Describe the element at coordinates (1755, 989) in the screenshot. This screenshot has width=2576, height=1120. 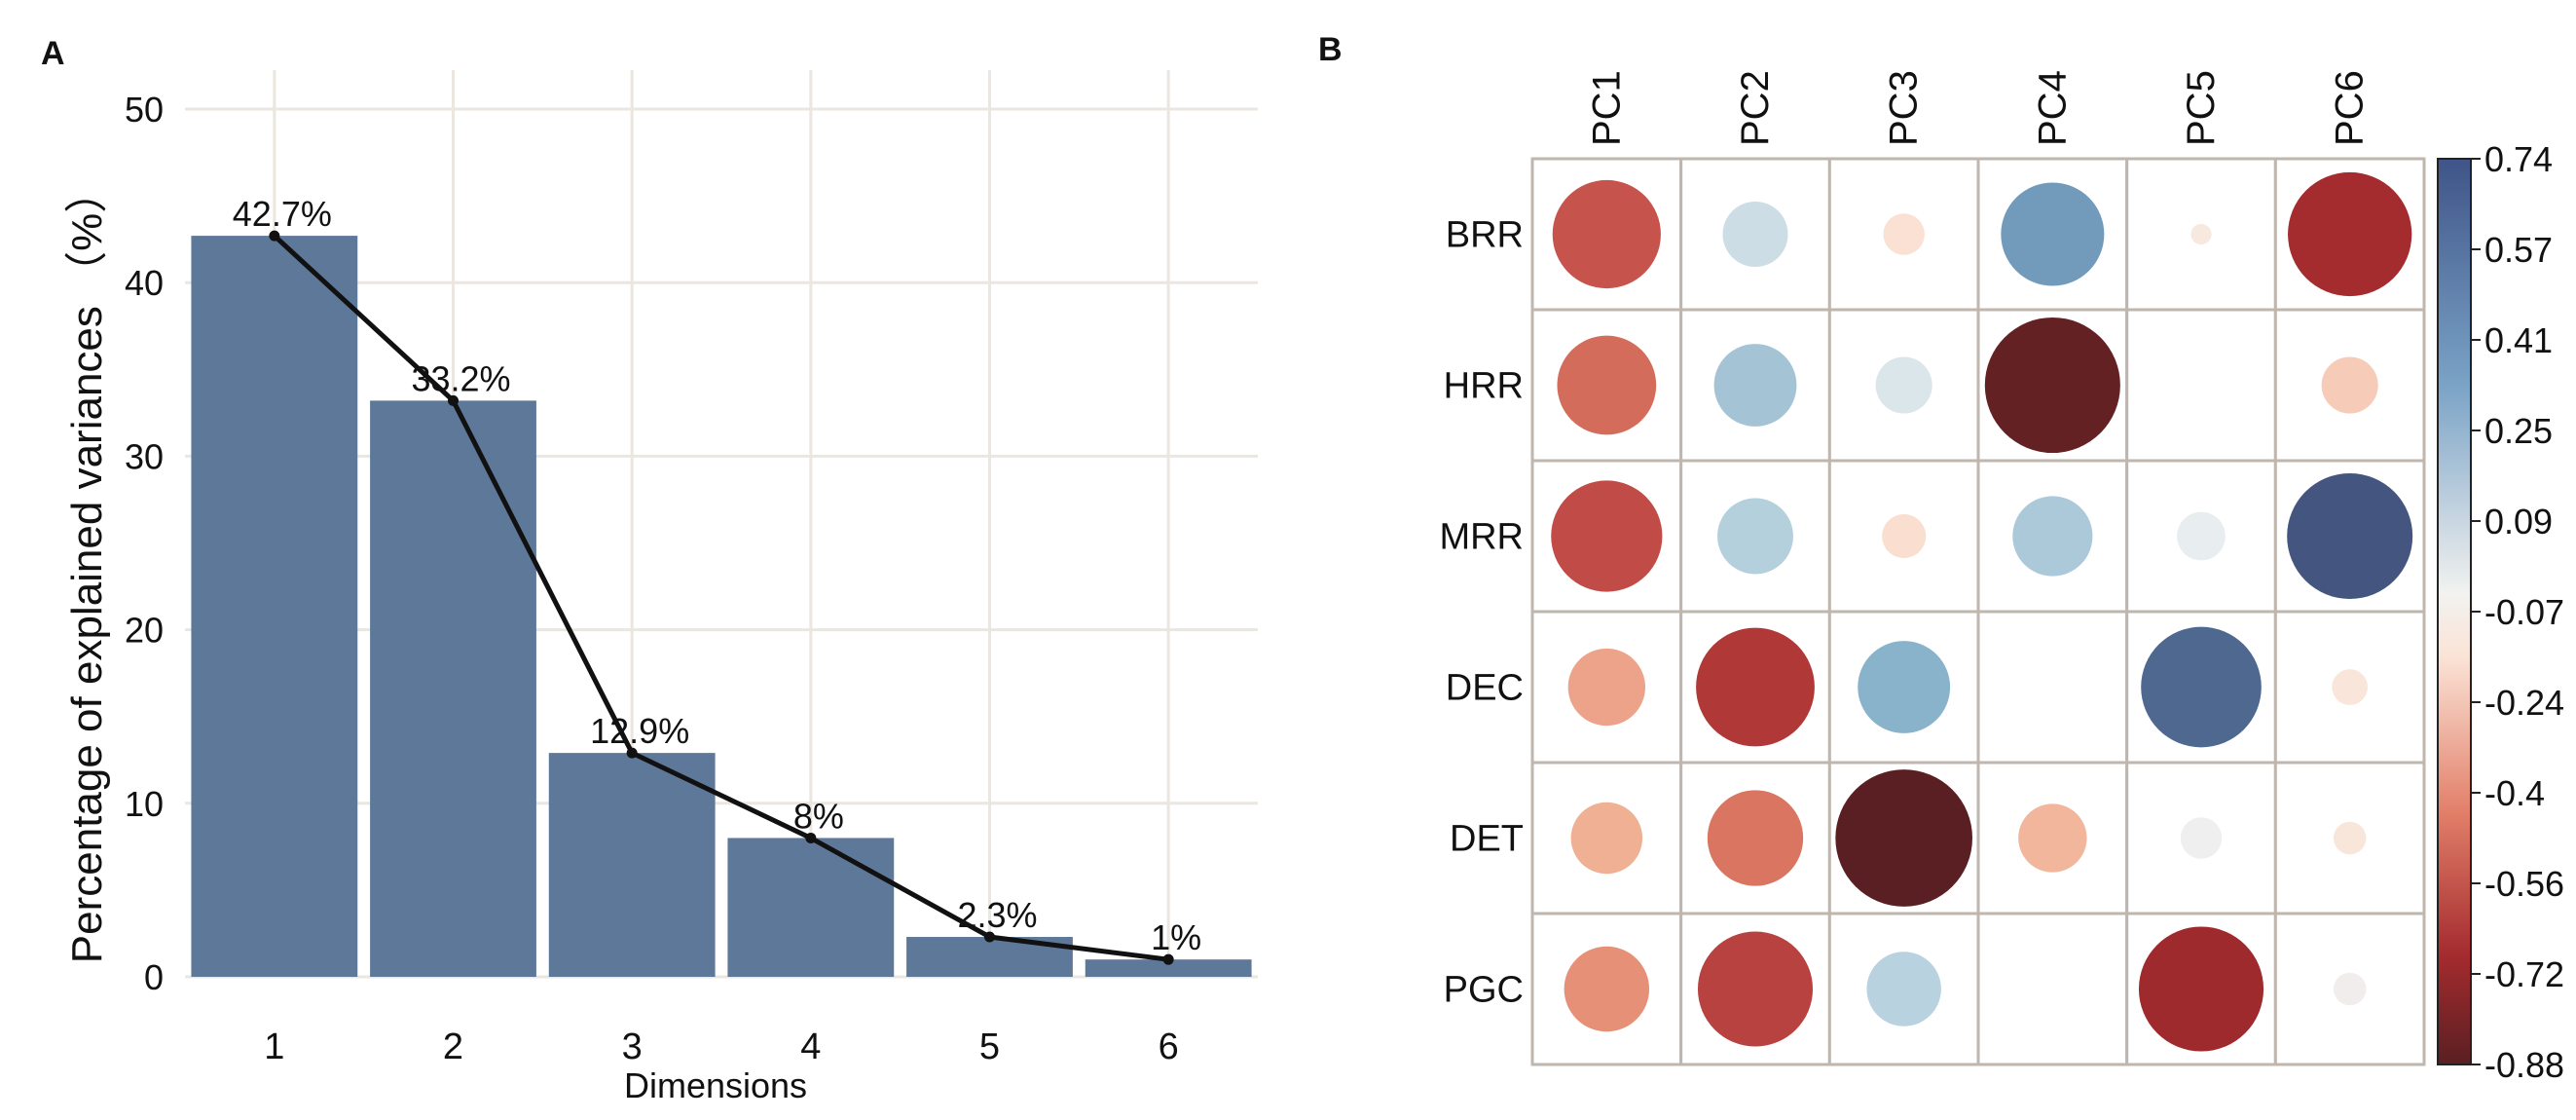
I see `corr-circle-pgc-pc2` at that location.